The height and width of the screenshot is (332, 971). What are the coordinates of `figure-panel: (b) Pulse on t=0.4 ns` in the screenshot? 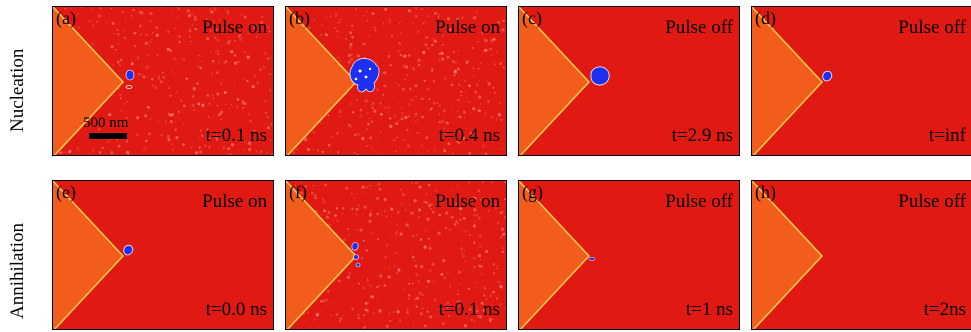 It's located at (396, 81).